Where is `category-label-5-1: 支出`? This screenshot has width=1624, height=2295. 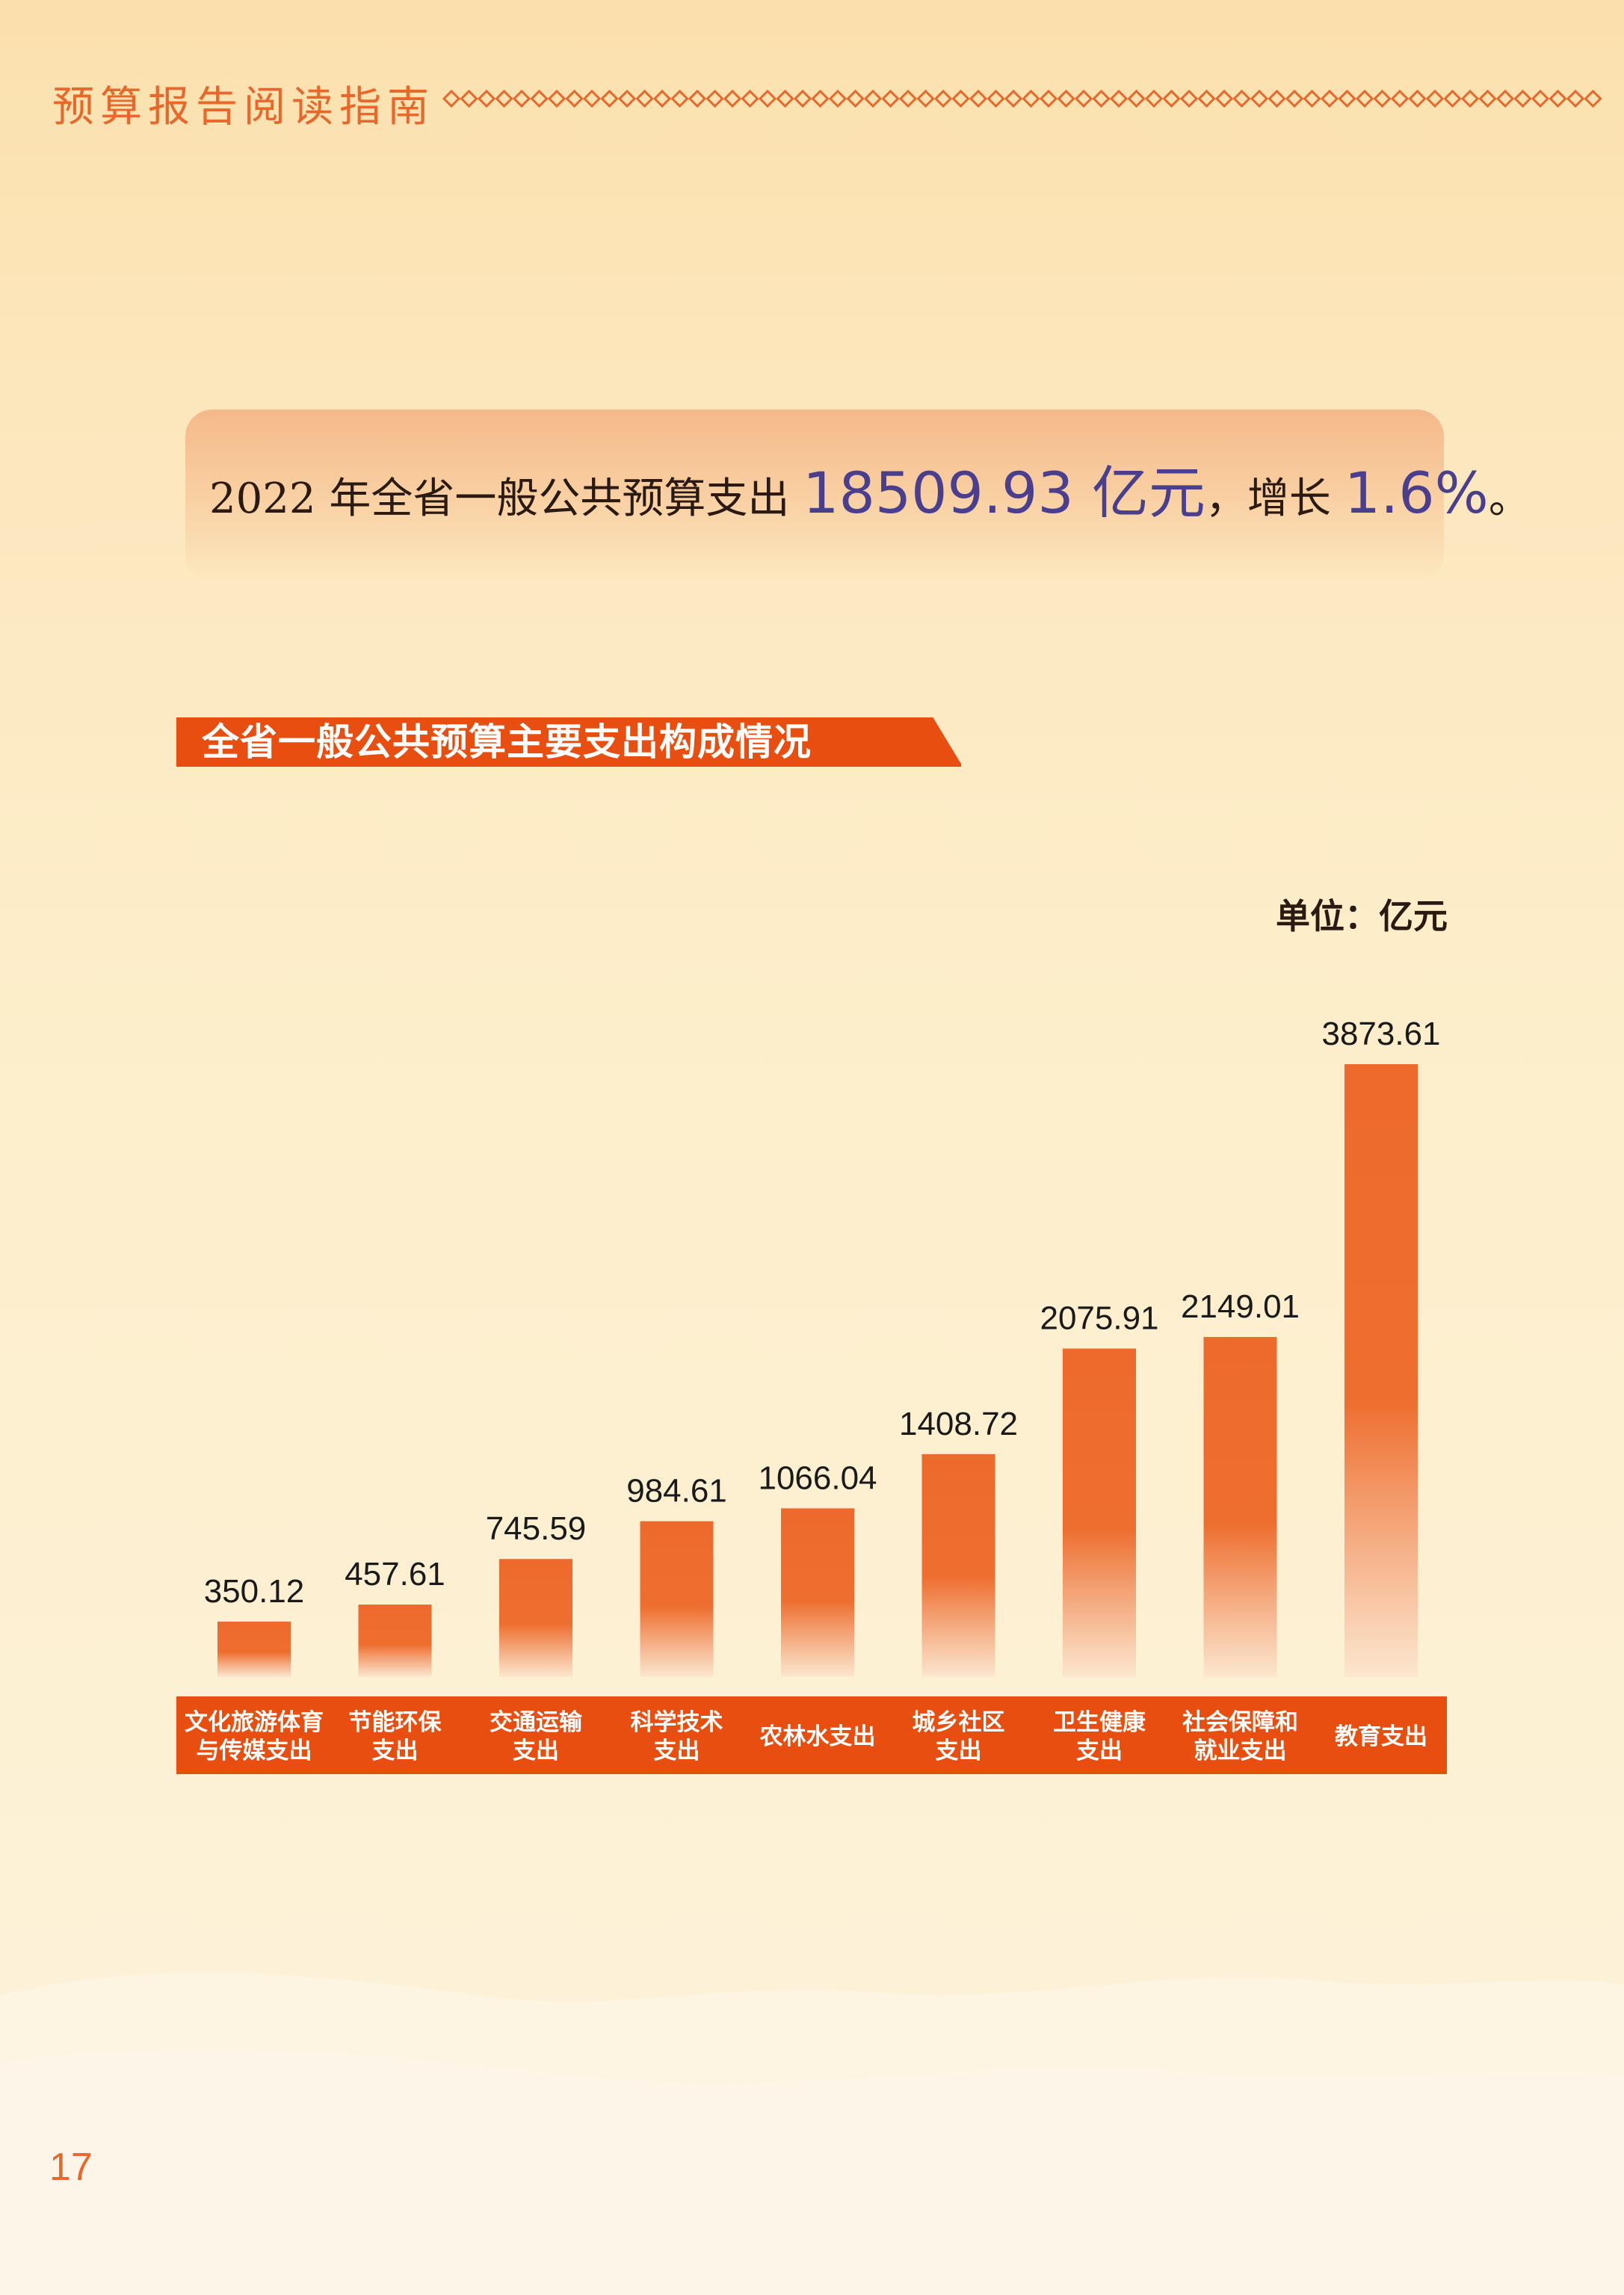 category-label-5-1: 支出 is located at coordinates (959, 1751).